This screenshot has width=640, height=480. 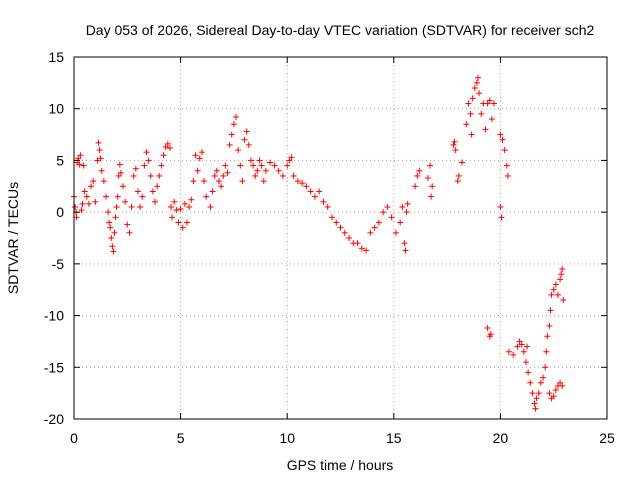 I want to click on x-tick-label: 0, so click(x=74, y=438).